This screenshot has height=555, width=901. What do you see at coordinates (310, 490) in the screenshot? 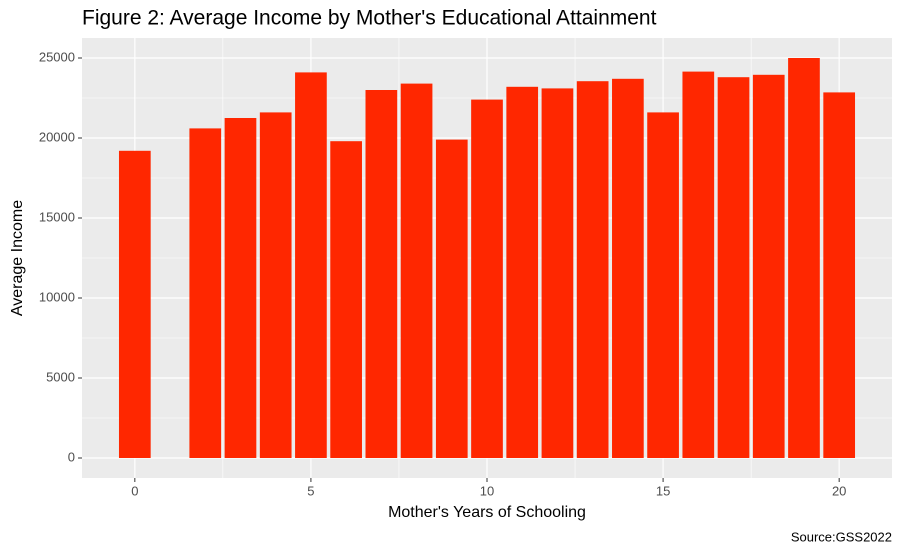
I see `x-tick-label: 5` at bounding box center [310, 490].